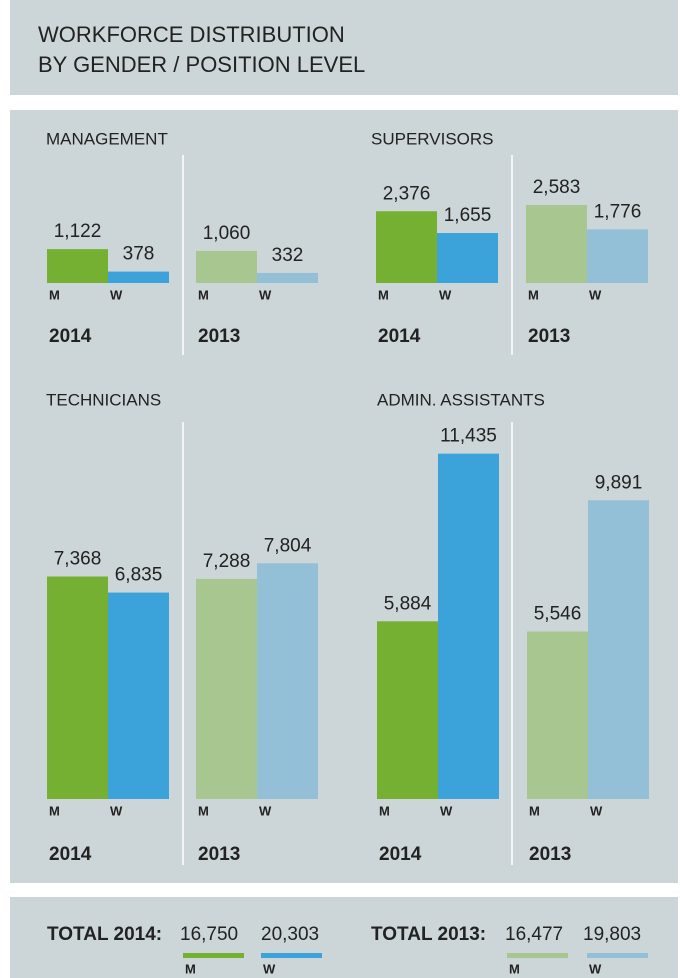 The image size is (680, 978). Describe the element at coordinates (432, 138) in the screenshot. I see `chart-title: SUPERVISORS` at that location.